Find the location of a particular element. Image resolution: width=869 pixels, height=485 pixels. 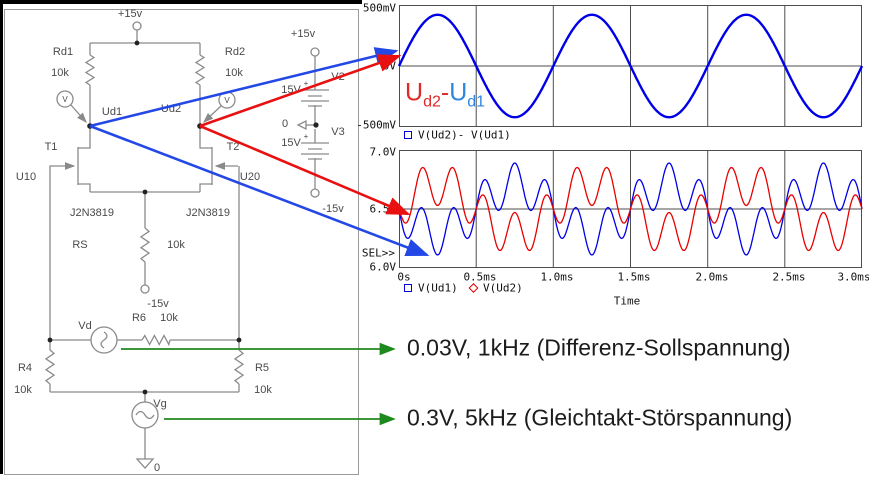

legend-vud1: V(Ud1) is located at coordinates (438, 288).